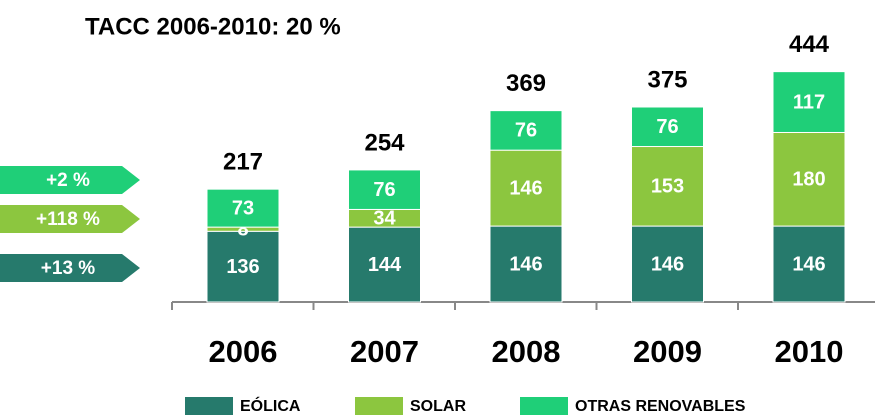  I want to click on growth-label: +2 %, so click(68, 180).